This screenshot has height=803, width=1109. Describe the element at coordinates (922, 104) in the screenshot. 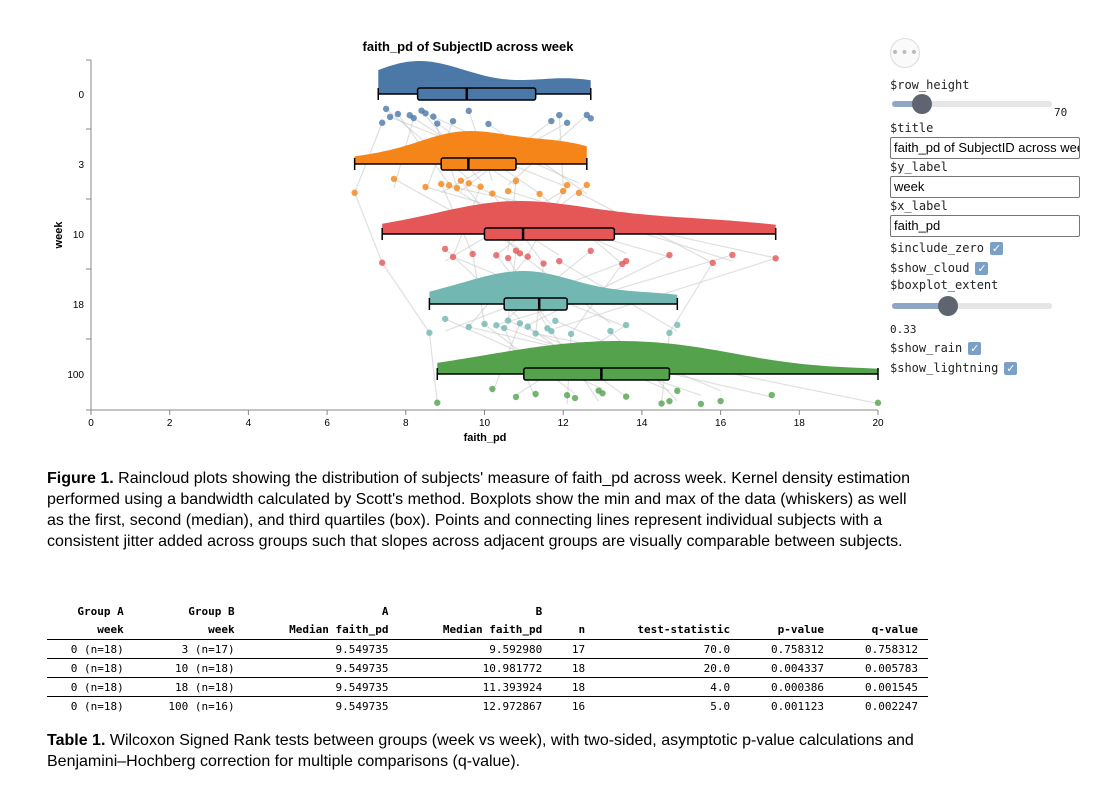

I see `row-height-slider-thumb` at that location.